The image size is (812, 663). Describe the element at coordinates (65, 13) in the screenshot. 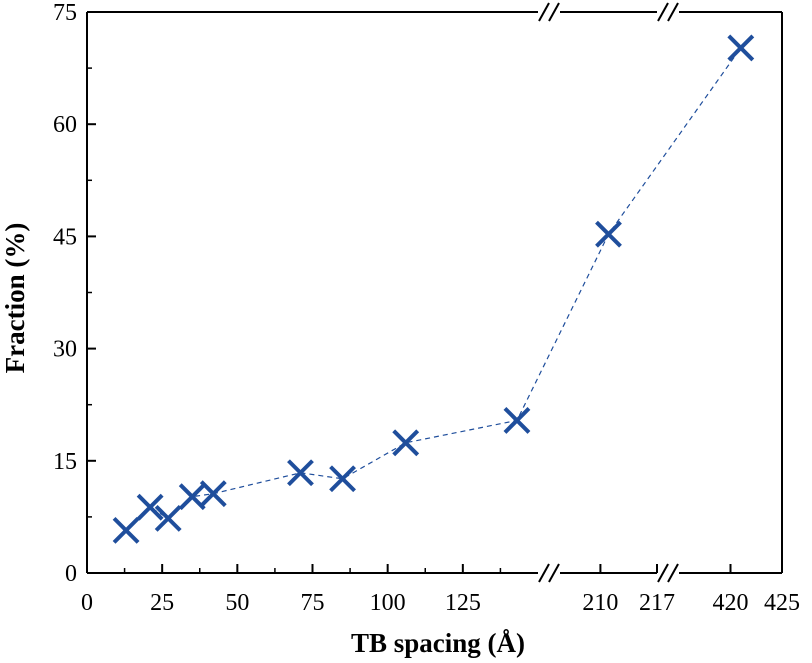

I see `y-tick-label: 75` at that location.